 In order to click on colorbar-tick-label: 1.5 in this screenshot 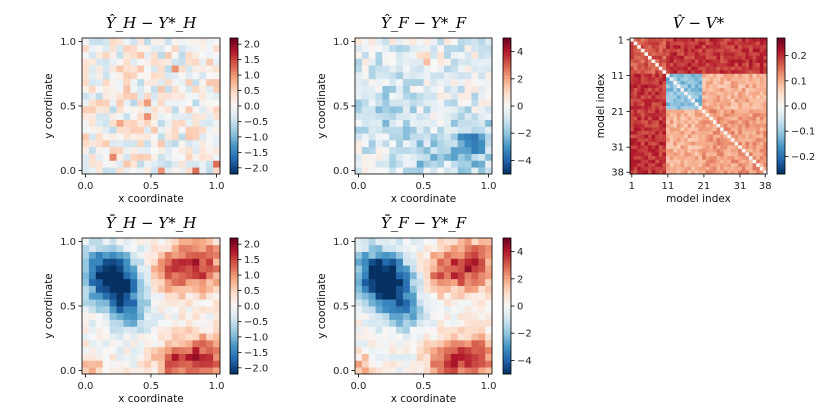, I will do `click(252, 60)`.